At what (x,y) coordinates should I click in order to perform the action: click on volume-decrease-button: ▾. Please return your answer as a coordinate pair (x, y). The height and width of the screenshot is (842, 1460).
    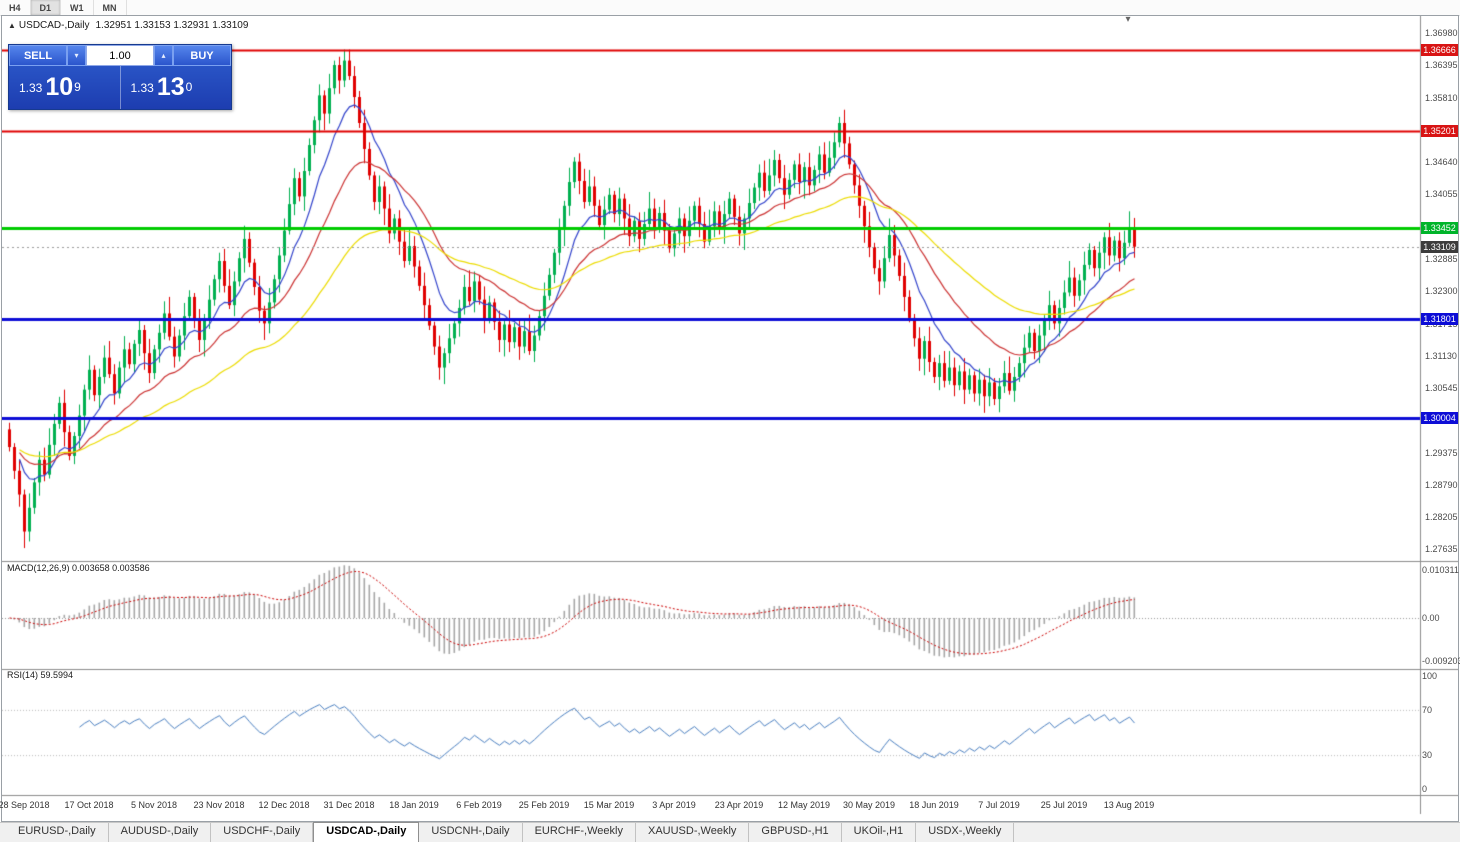
    Looking at the image, I should click on (76, 55).